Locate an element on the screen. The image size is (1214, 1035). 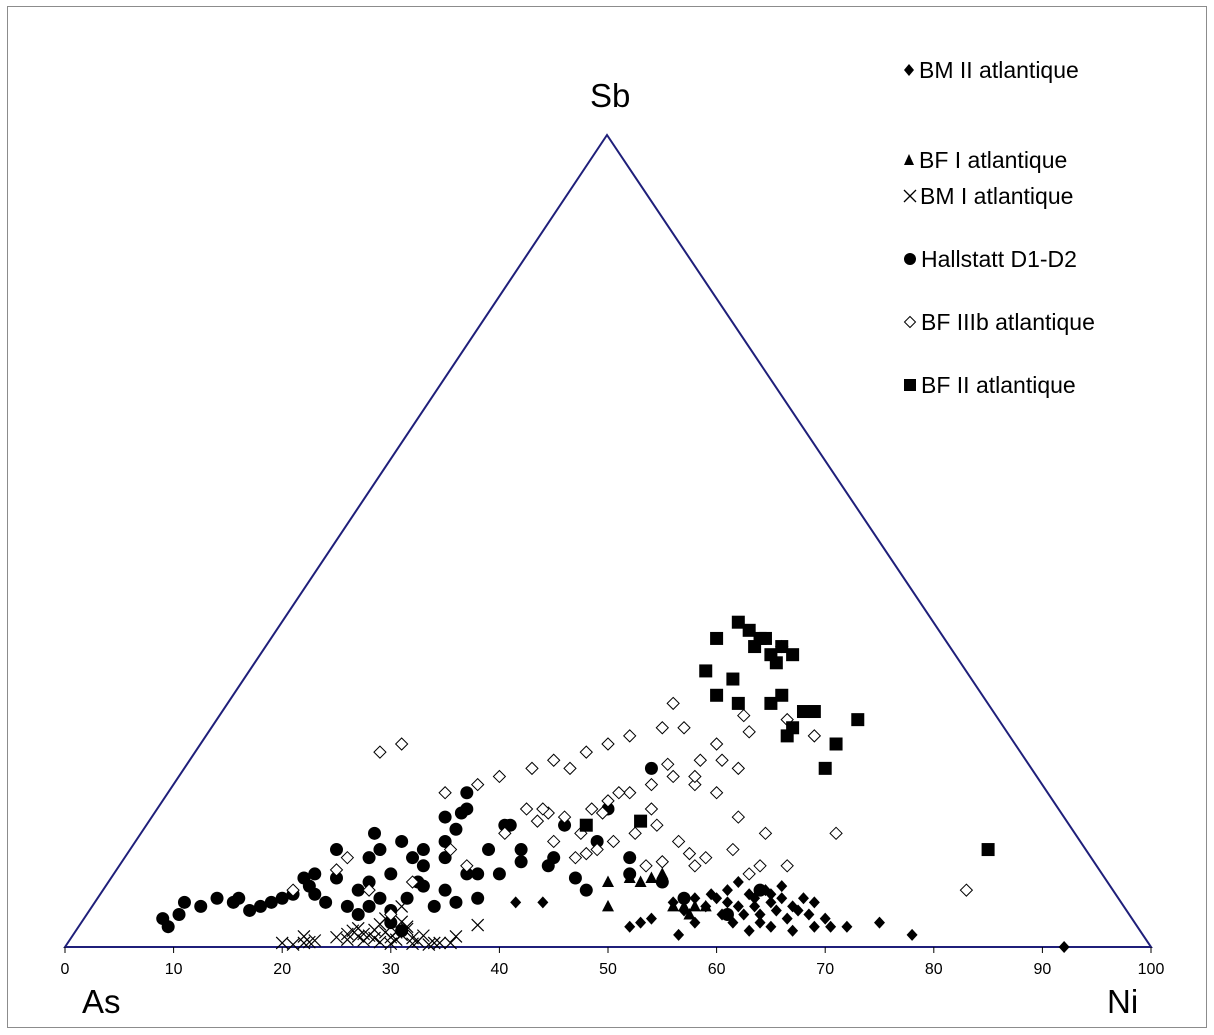
axis-tick-label: 30 is located at coordinates (391, 969).